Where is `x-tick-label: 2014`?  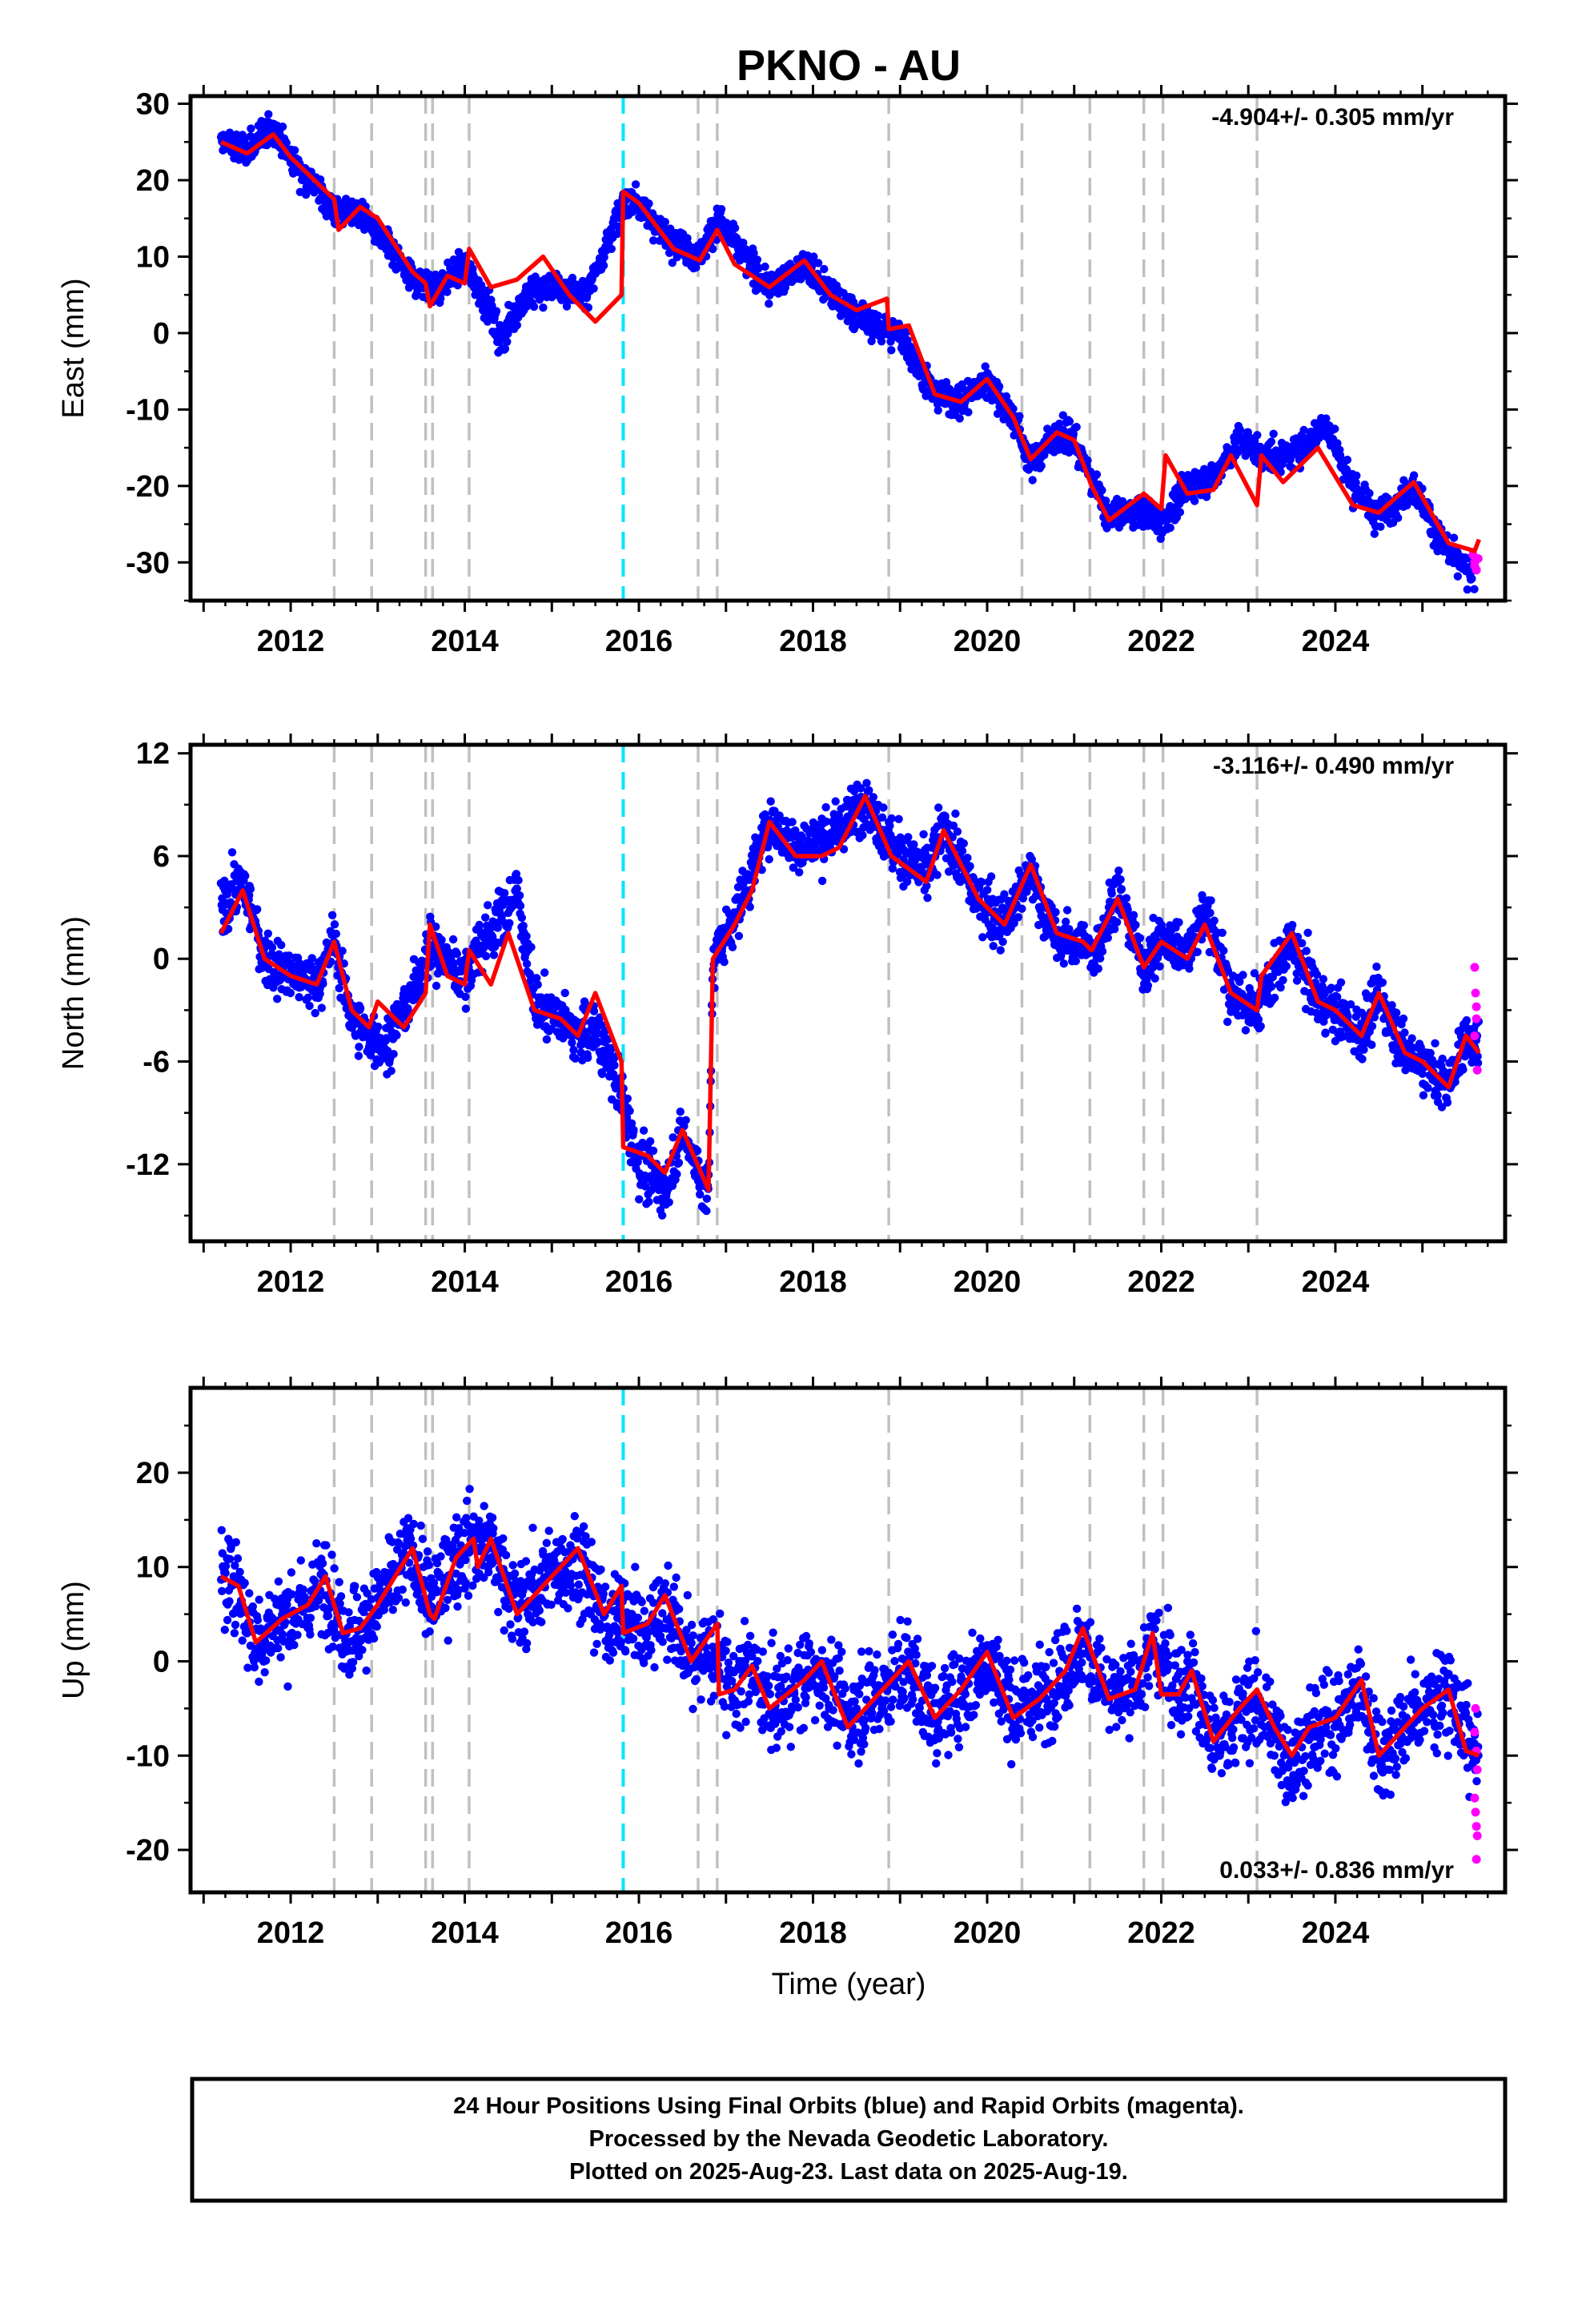
x-tick-label: 2014 is located at coordinates (465, 641).